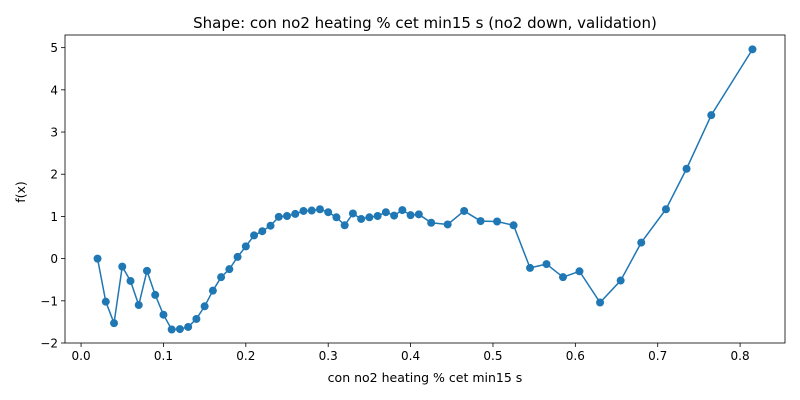  What do you see at coordinates (54, 133) in the screenshot?
I see `y-tick-label: 3` at bounding box center [54, 133].